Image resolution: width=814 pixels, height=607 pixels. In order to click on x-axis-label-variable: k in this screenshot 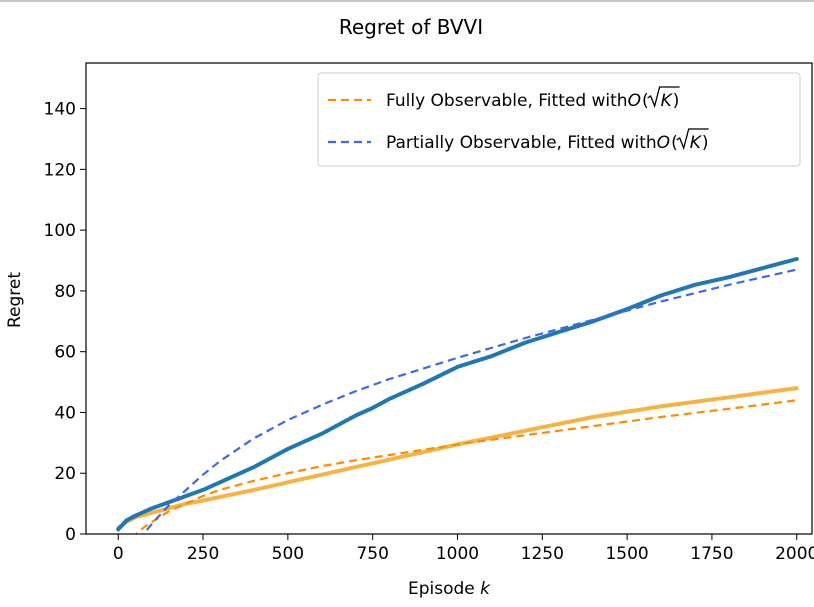, I will do `click(485, 589)`.